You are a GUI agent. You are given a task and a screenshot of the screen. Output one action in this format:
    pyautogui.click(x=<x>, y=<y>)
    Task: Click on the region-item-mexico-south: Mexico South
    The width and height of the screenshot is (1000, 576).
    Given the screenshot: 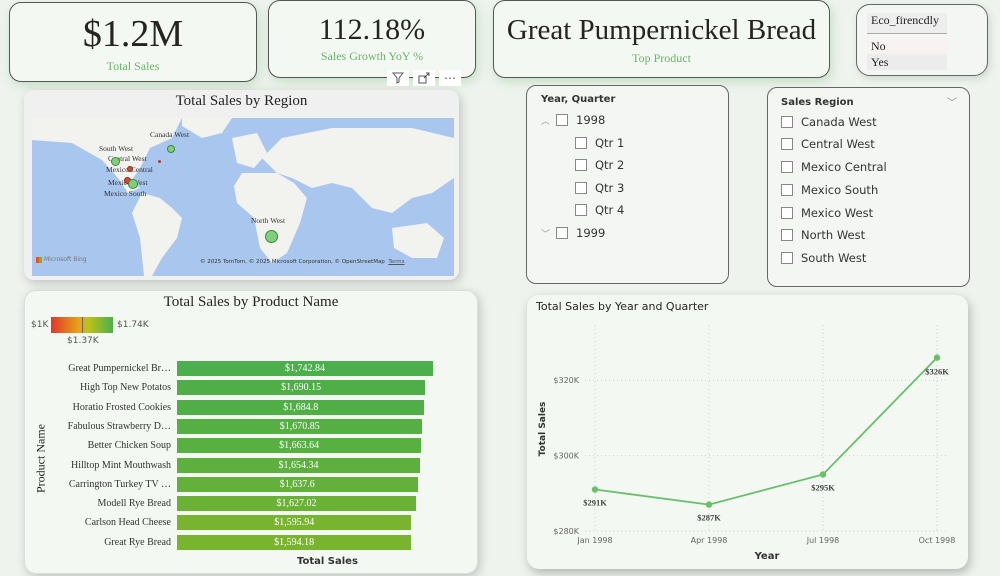 What is the action you would take?
    pyautogui.click(x=829, y=190)
    